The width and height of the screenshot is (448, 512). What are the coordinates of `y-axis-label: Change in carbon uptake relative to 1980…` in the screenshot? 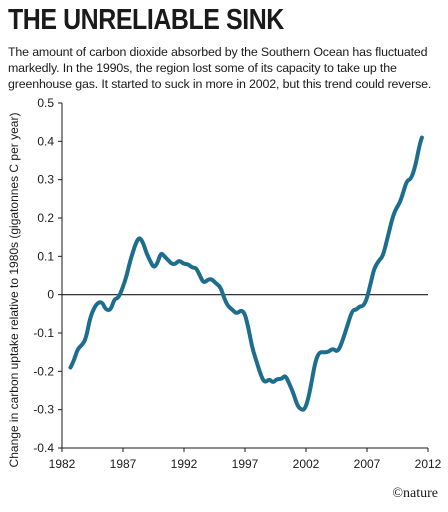 It's located at (14, 290).